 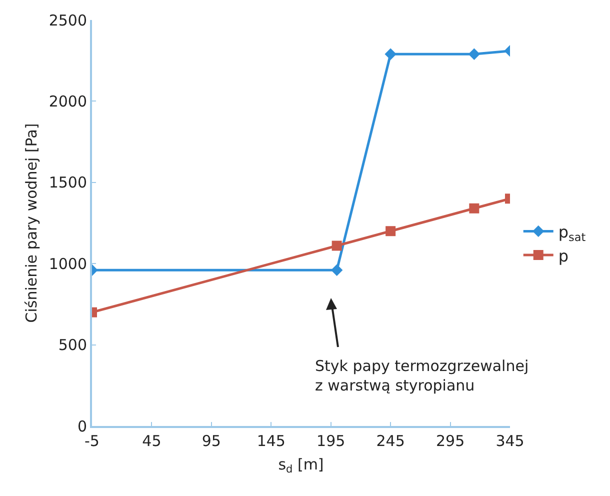 What do you see at coordinates (67, 263) in the screenshot?
I see `y-tick-label: 1000` at bounding box center [67, 263].